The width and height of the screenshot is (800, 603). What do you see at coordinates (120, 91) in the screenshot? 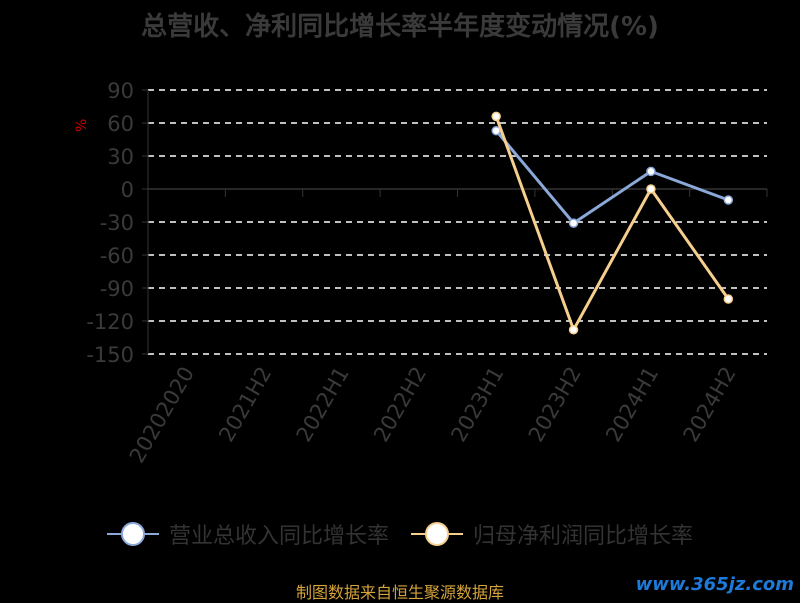
I see `y-tick-label: 90` at bounding box center [120, 91].